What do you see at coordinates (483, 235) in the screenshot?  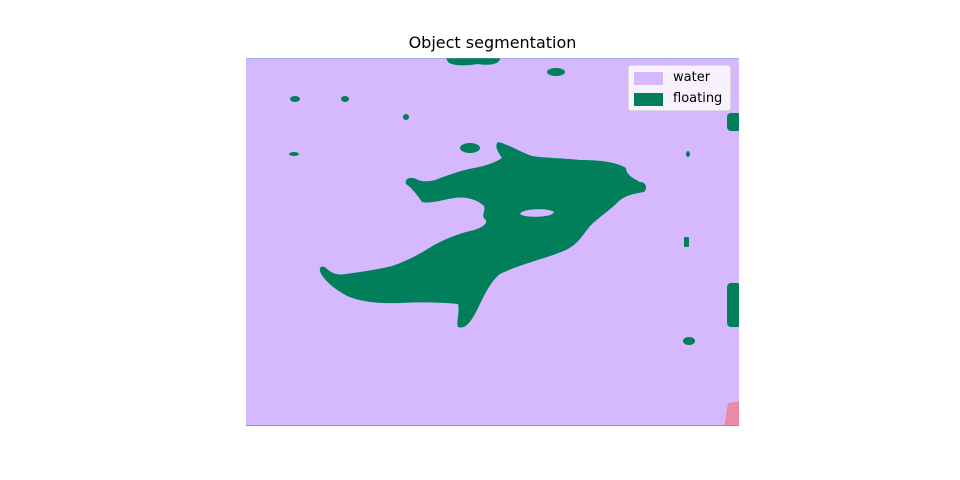 I see `dolphin-region` at bounding box center [483, 235].